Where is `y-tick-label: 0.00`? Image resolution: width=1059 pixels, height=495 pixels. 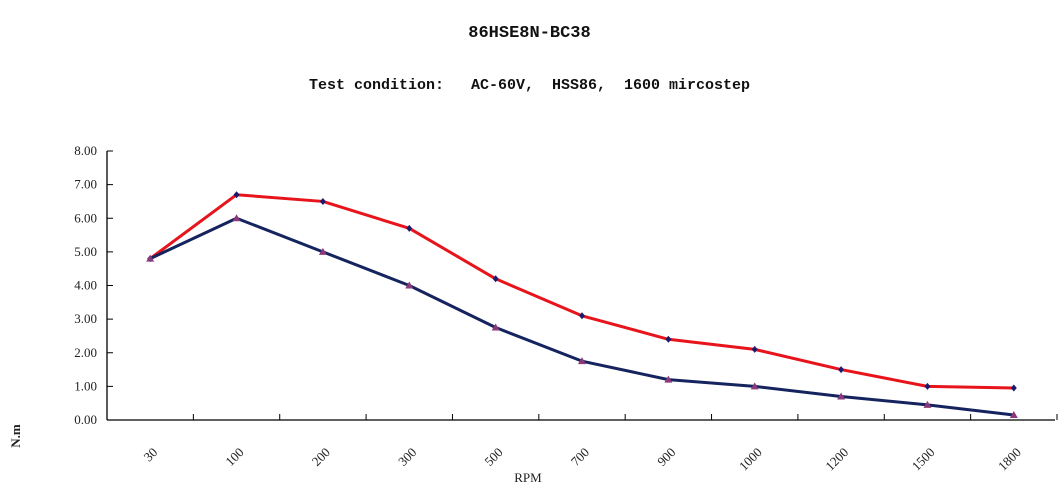
y-tick-label: 0.00 is located at coordinates (85, 419).